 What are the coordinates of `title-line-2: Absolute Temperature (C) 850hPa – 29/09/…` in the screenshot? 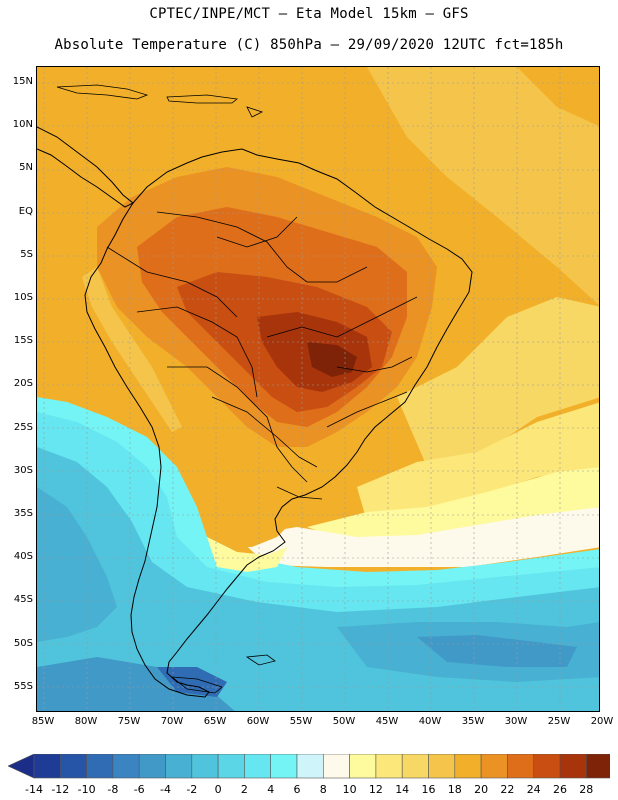 It's located at (309, 45).